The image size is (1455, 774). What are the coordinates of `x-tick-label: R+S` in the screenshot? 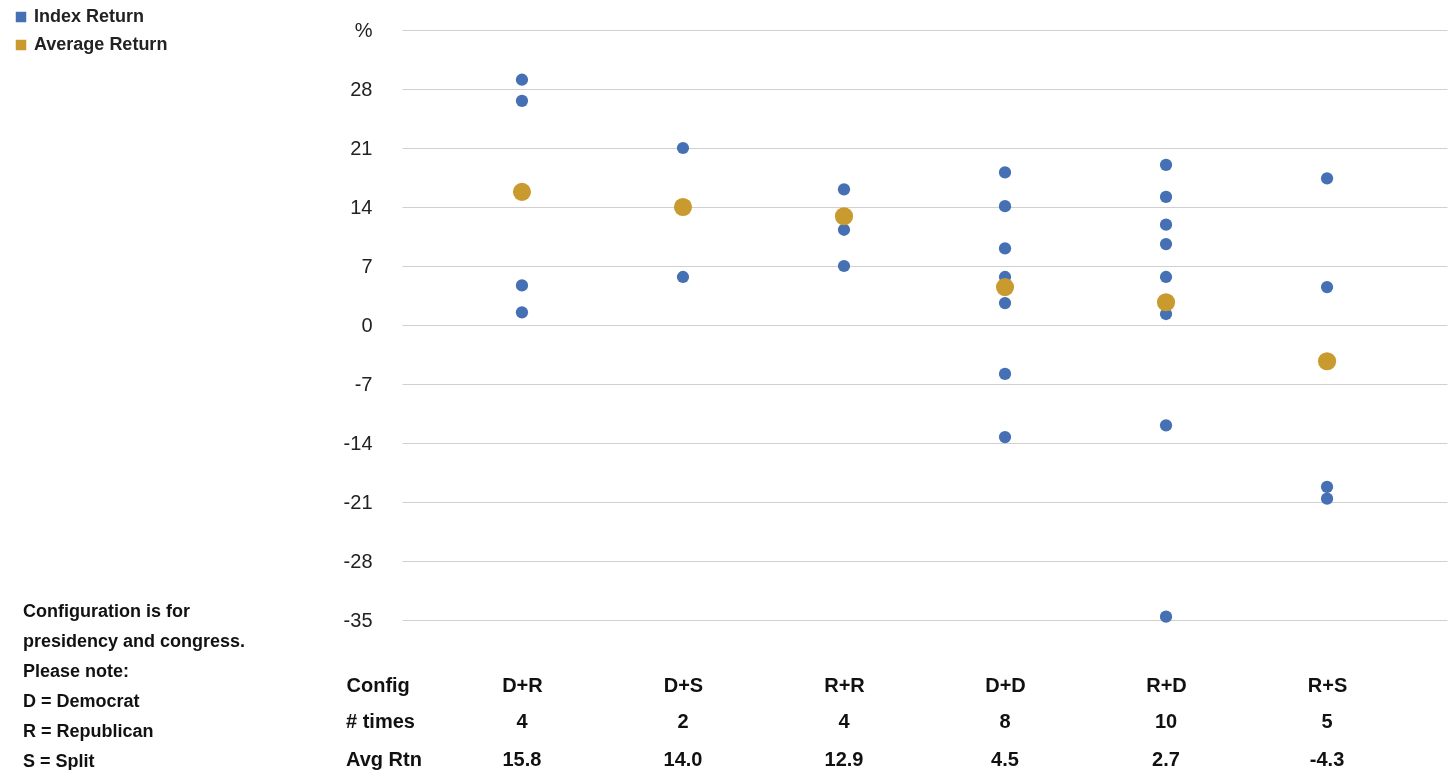 It's located at (1327, 684).